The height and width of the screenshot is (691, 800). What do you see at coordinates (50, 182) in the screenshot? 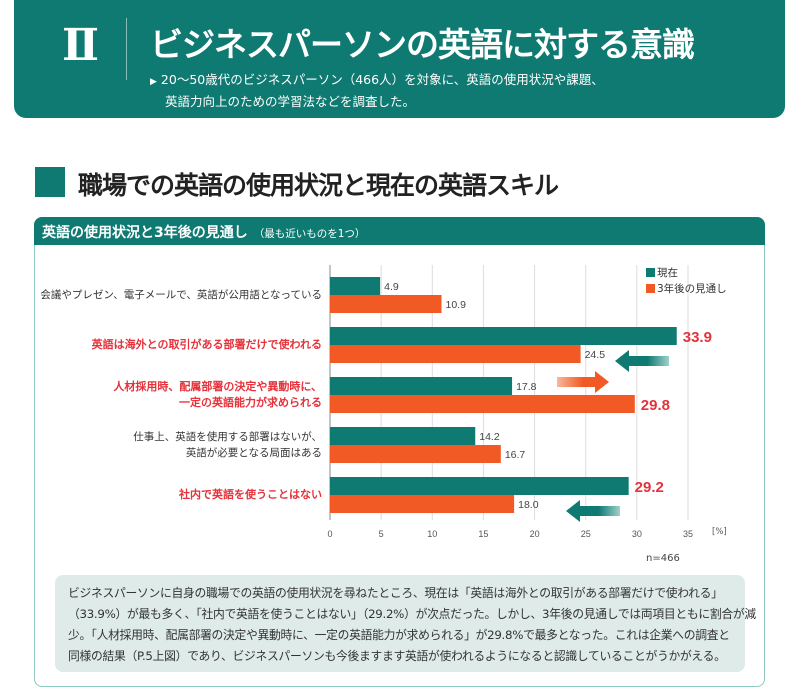
I see `section-marker` at bounding box center [50, 182].